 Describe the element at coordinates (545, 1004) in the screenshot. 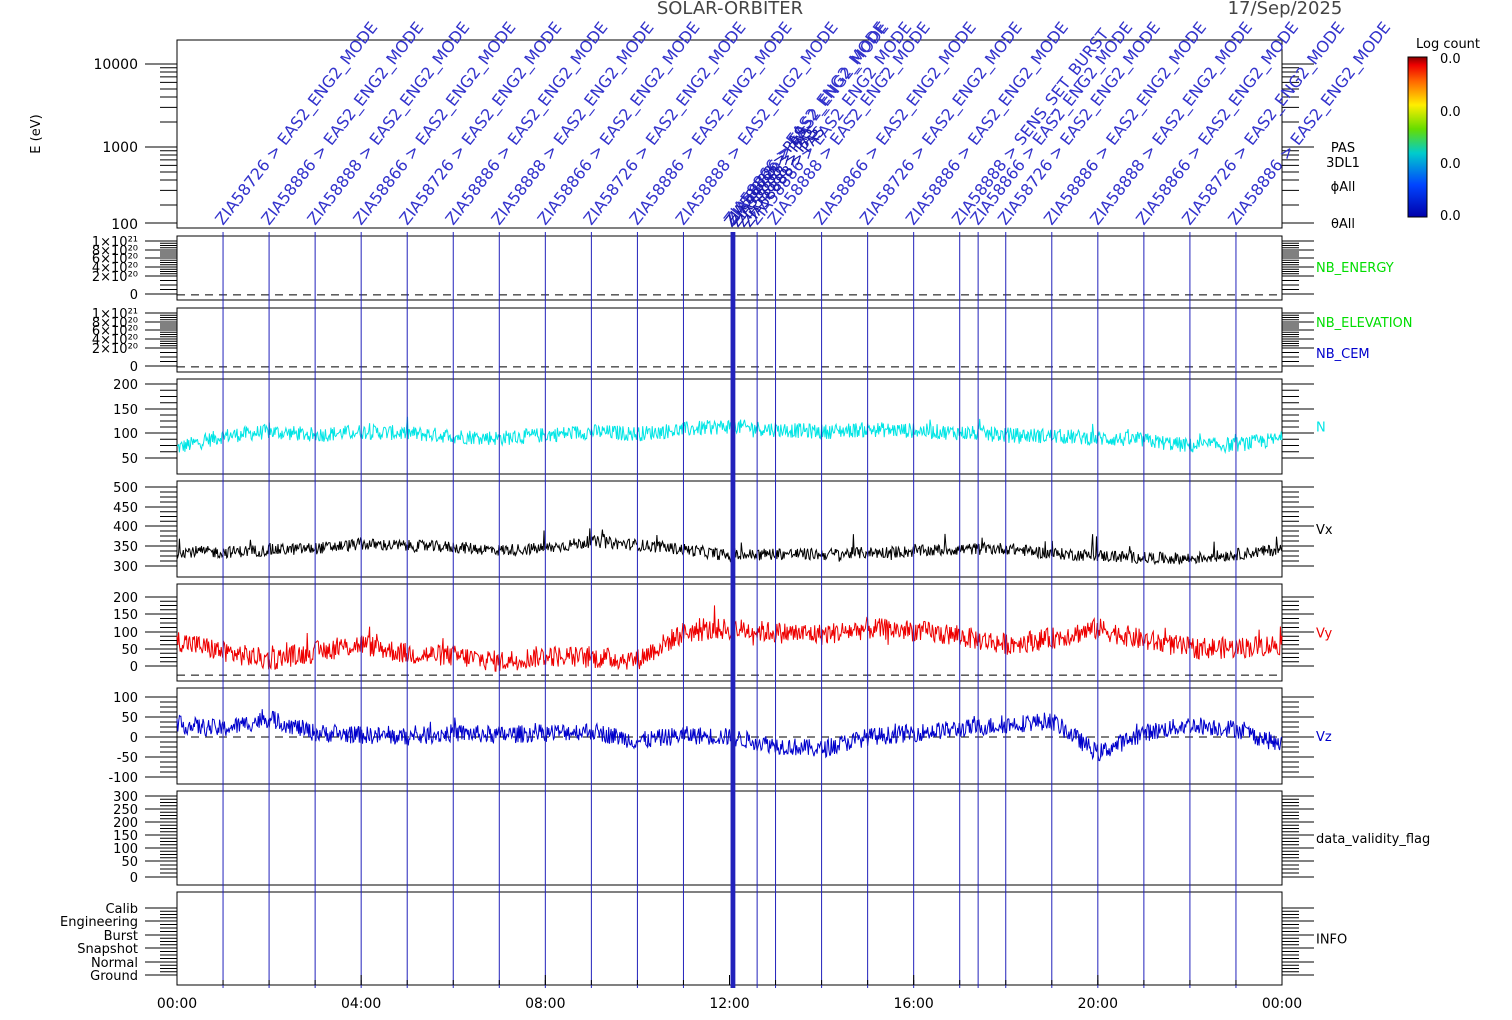

I see `xaxis-tick-label: 08:00` at that location.